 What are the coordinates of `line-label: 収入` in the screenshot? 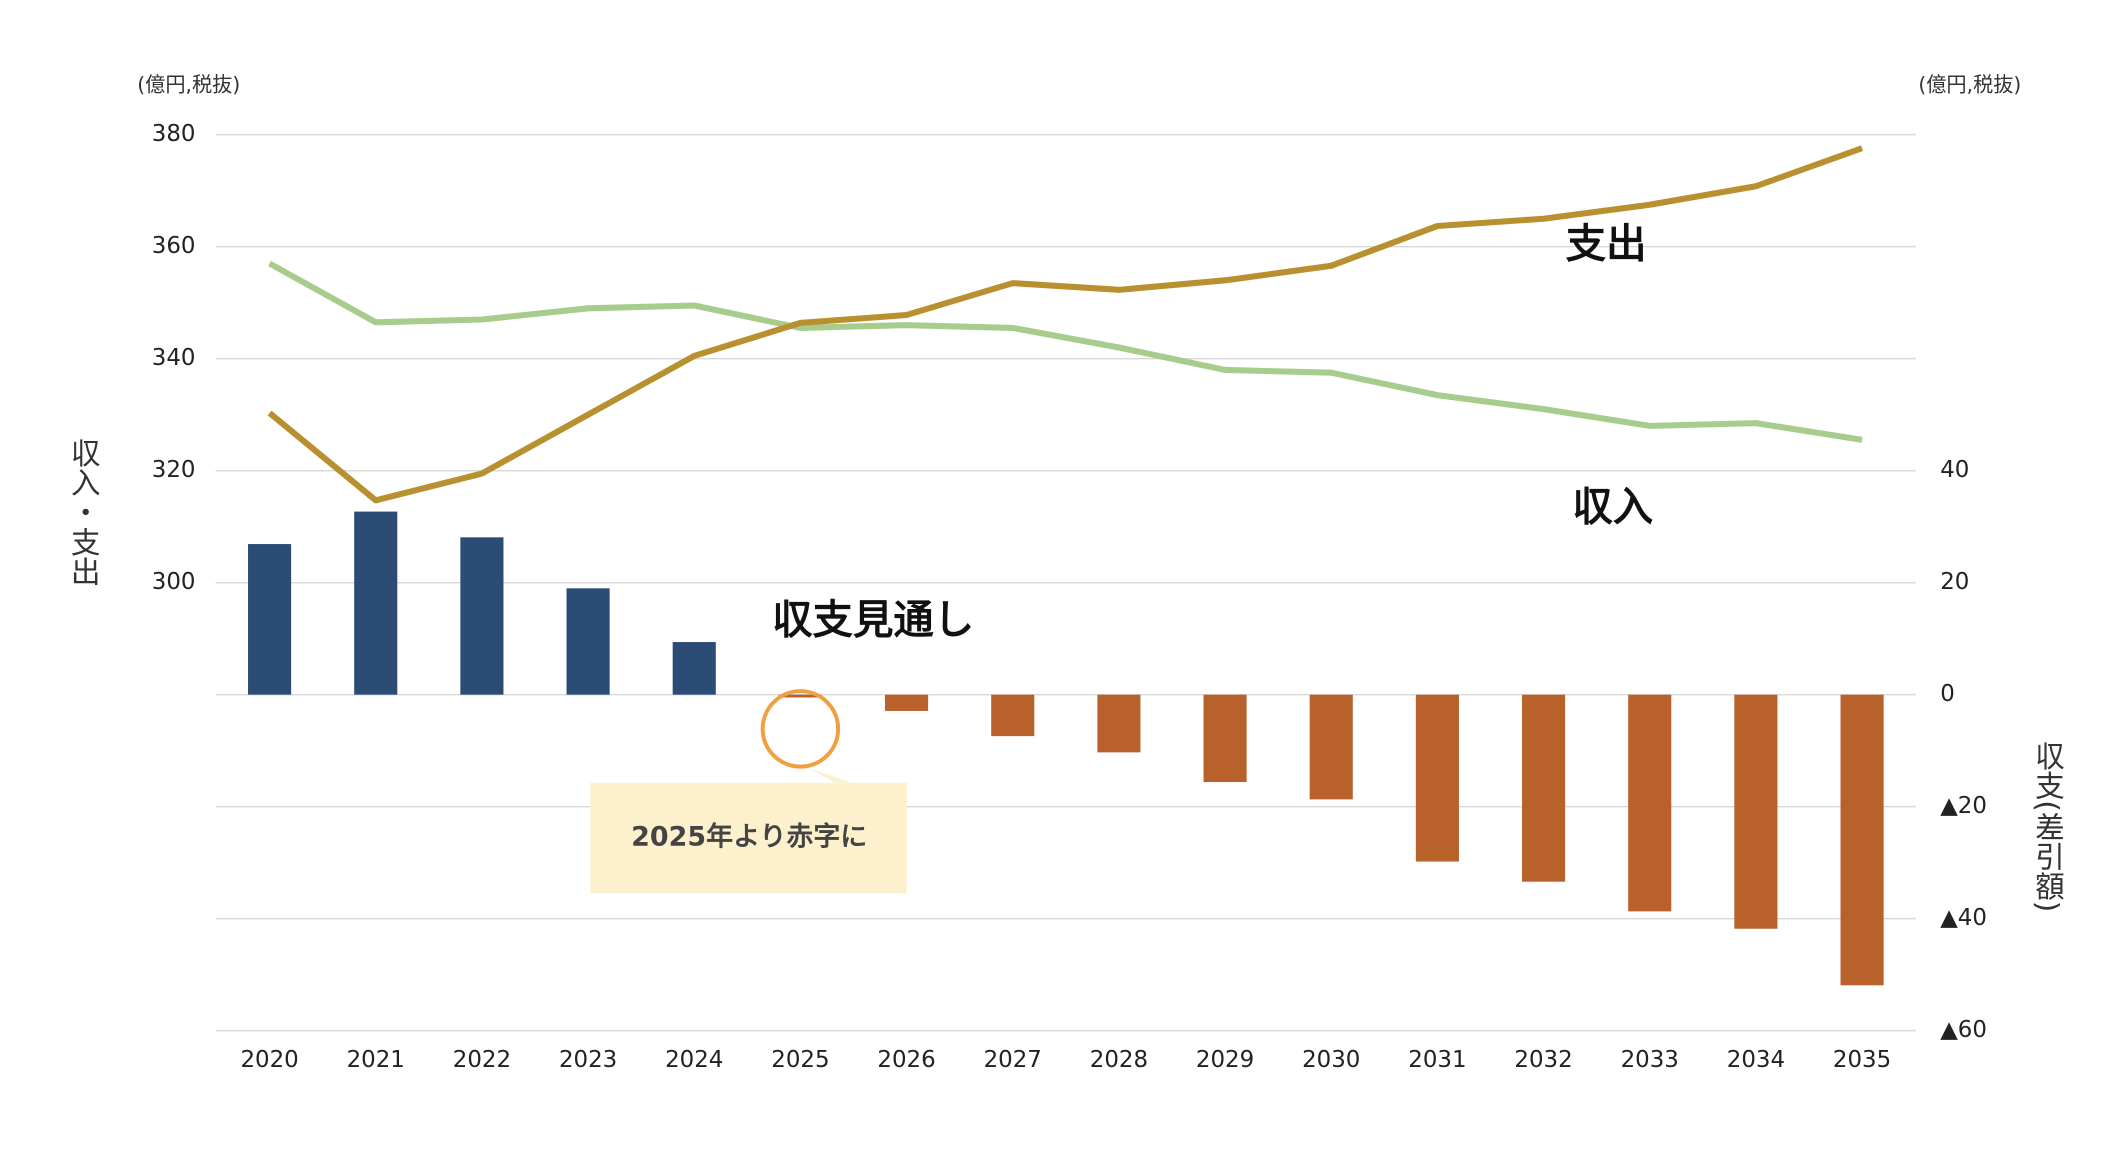 It's located at (1612, 506).